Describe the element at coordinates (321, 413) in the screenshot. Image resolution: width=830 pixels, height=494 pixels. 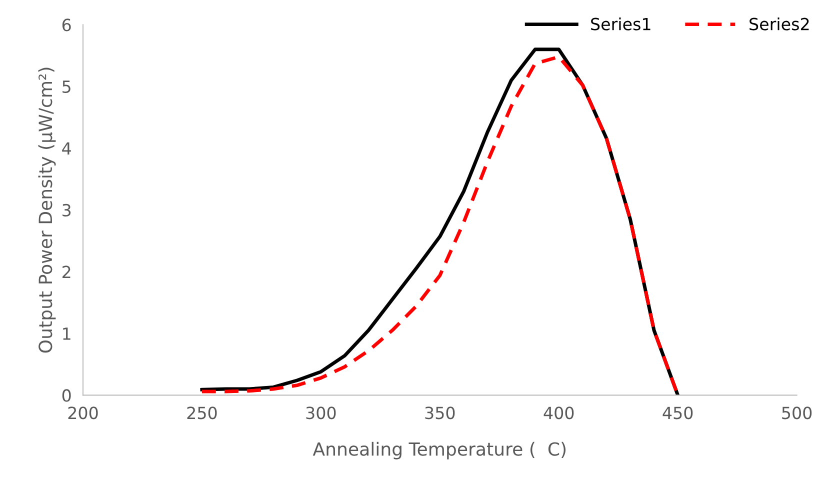
I see `x-tick-label: 300` at that location.